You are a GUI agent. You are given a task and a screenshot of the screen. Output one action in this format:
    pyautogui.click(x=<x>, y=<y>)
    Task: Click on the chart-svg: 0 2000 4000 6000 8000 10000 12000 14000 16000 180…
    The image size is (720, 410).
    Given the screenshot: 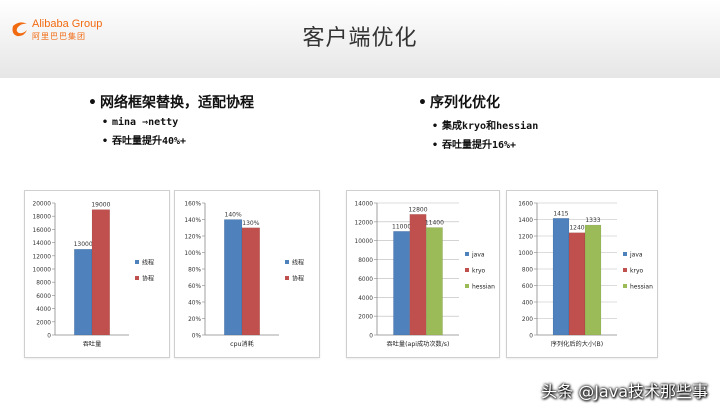 What is the action you would take?
    pyautogui.click(x=93, y=275)
    